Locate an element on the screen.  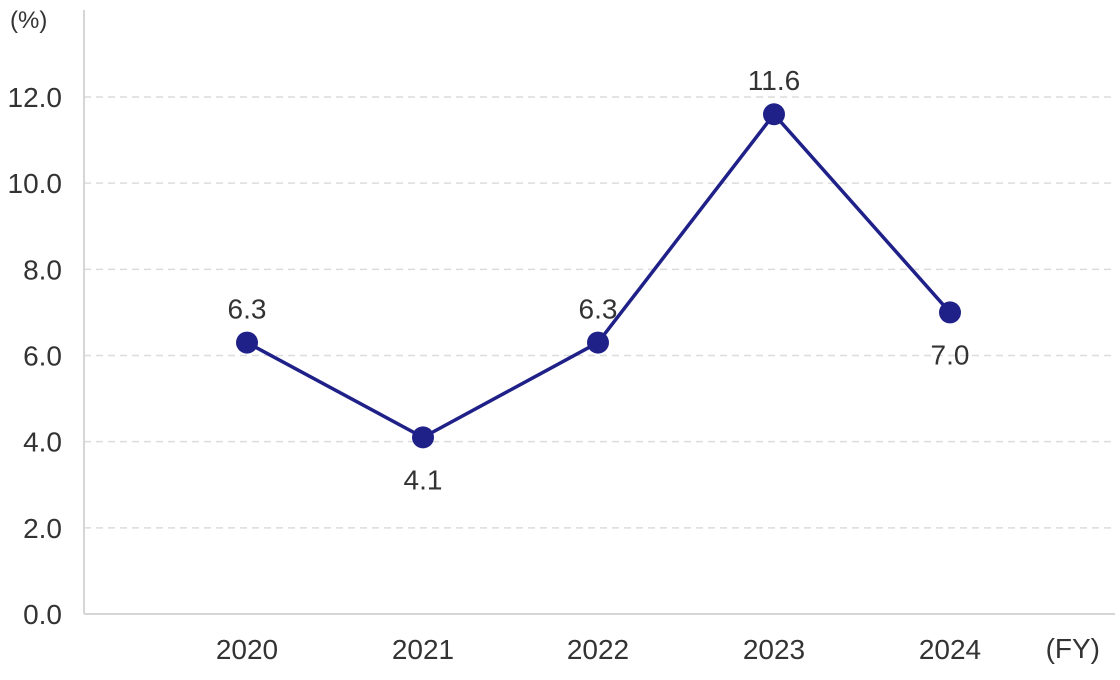
x-tick-labels: 2020 2021 2022 2023 2024 is located at coordinates (598, 649).